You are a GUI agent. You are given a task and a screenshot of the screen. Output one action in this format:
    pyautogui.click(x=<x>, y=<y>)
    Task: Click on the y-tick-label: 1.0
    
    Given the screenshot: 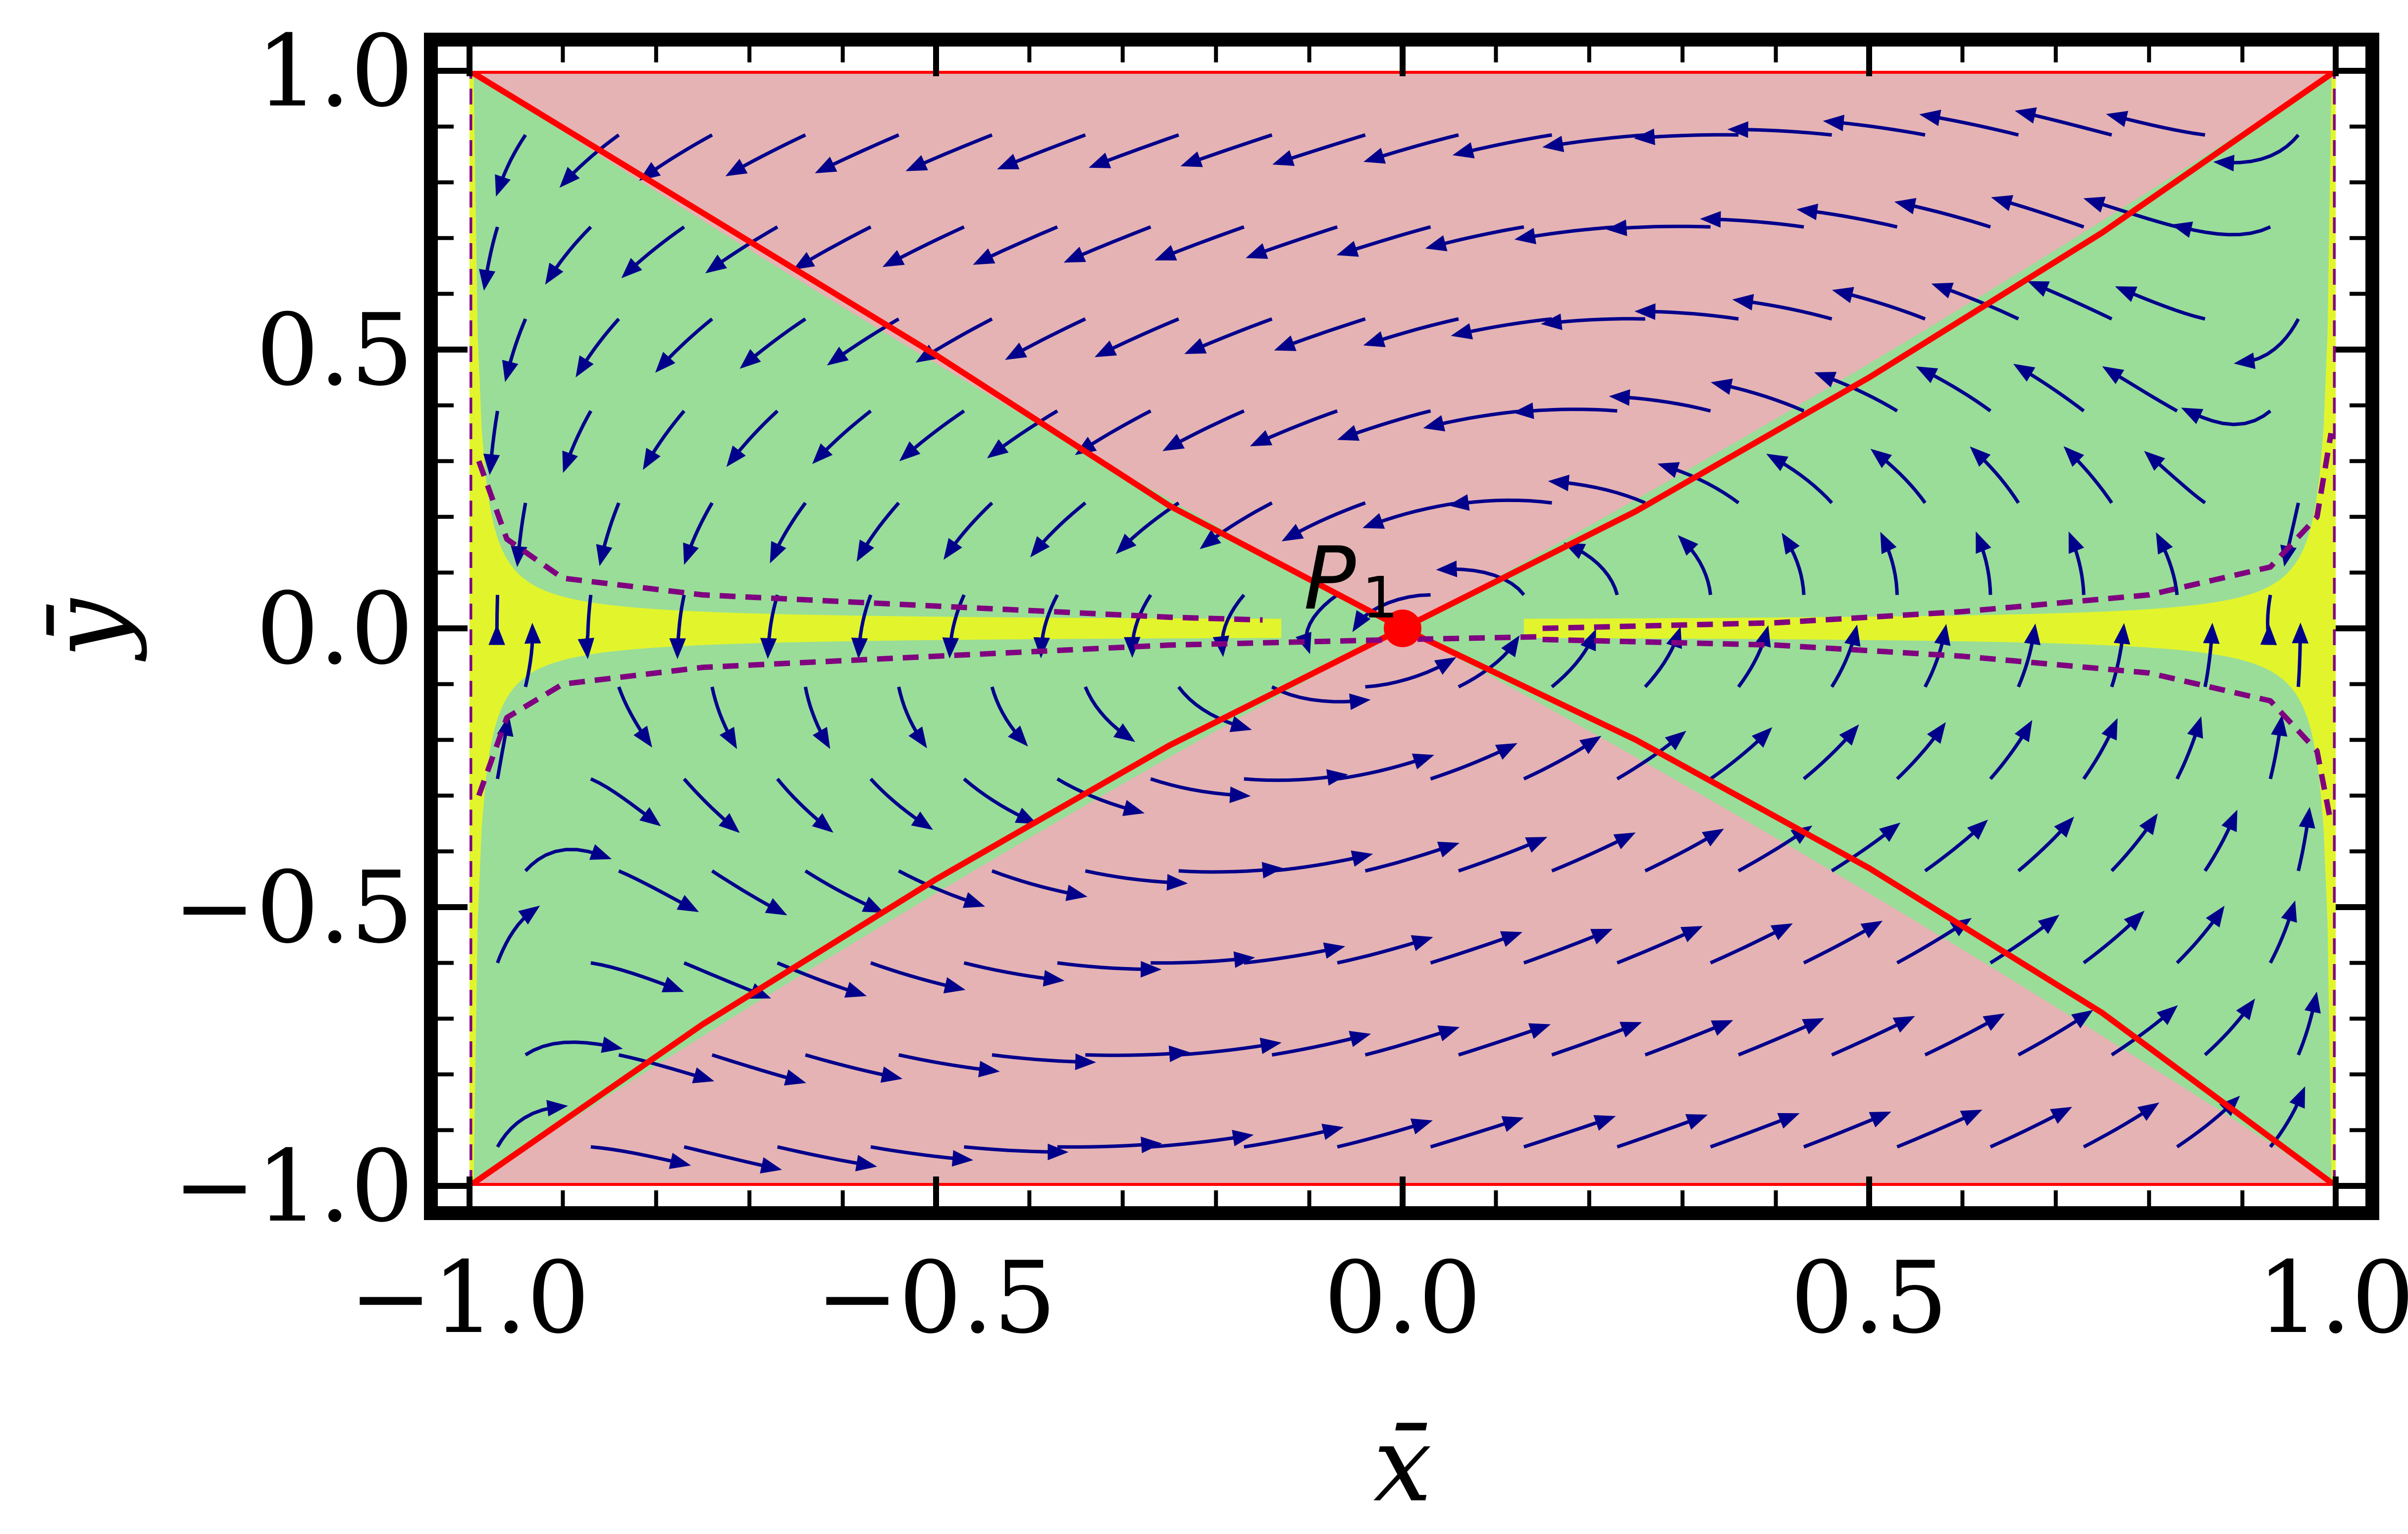 What is the action you would take?
    pyautogui.click(x=335, y=71)
    